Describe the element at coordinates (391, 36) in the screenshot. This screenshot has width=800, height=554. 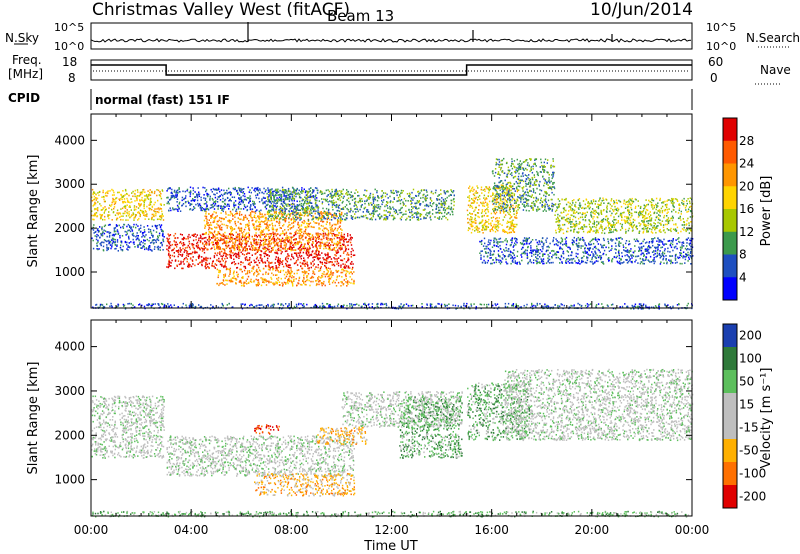
I see `noise-panel-frame` at that location.